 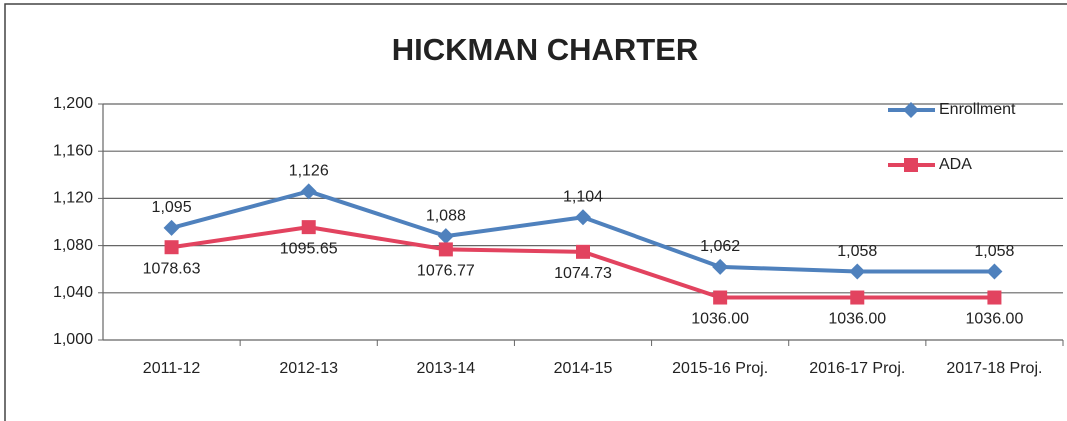 I want to click on data-label: 1,088, so click(x=446, y=215).